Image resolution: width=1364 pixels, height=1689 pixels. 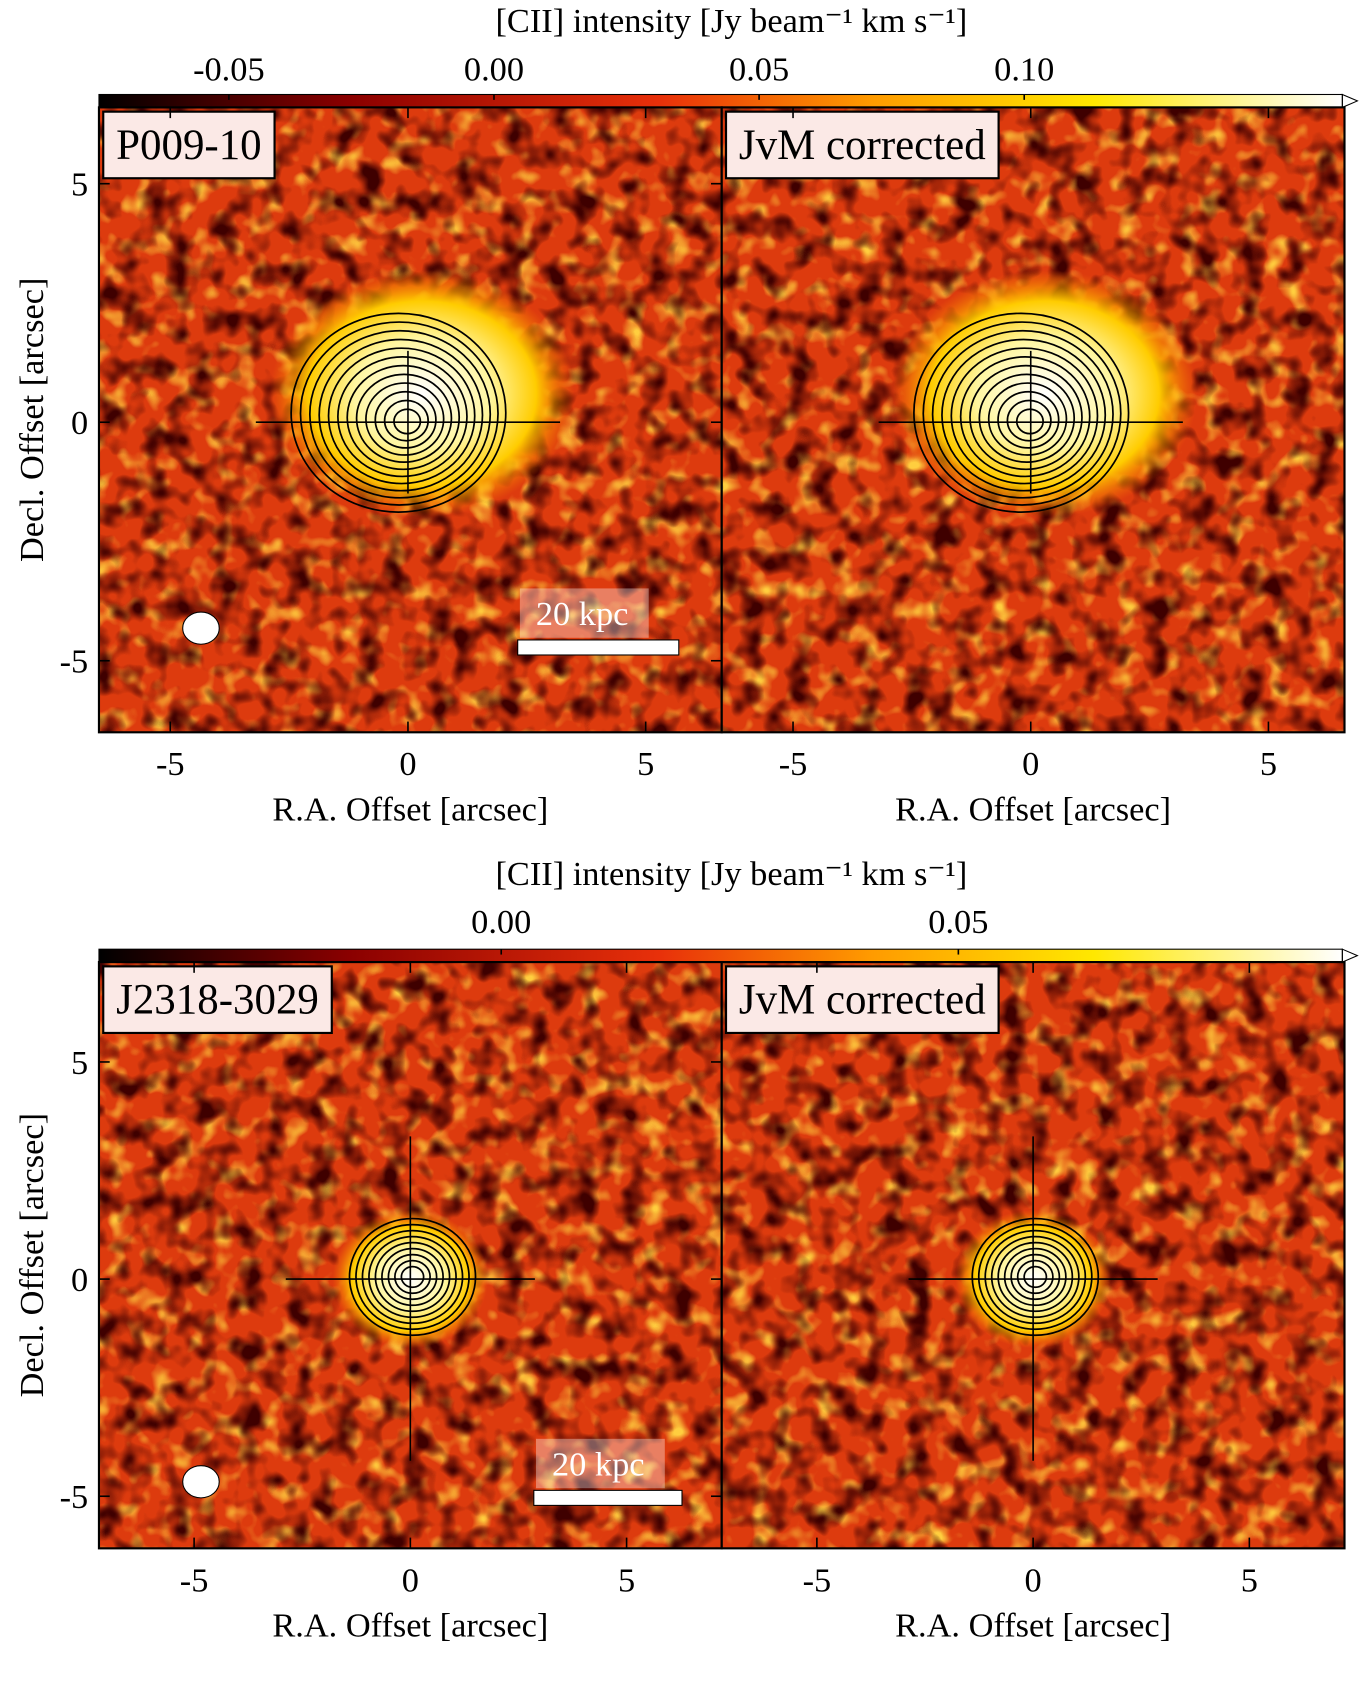 I want to click on panel-label: J2318-3029, so click(x=217, y=1000).